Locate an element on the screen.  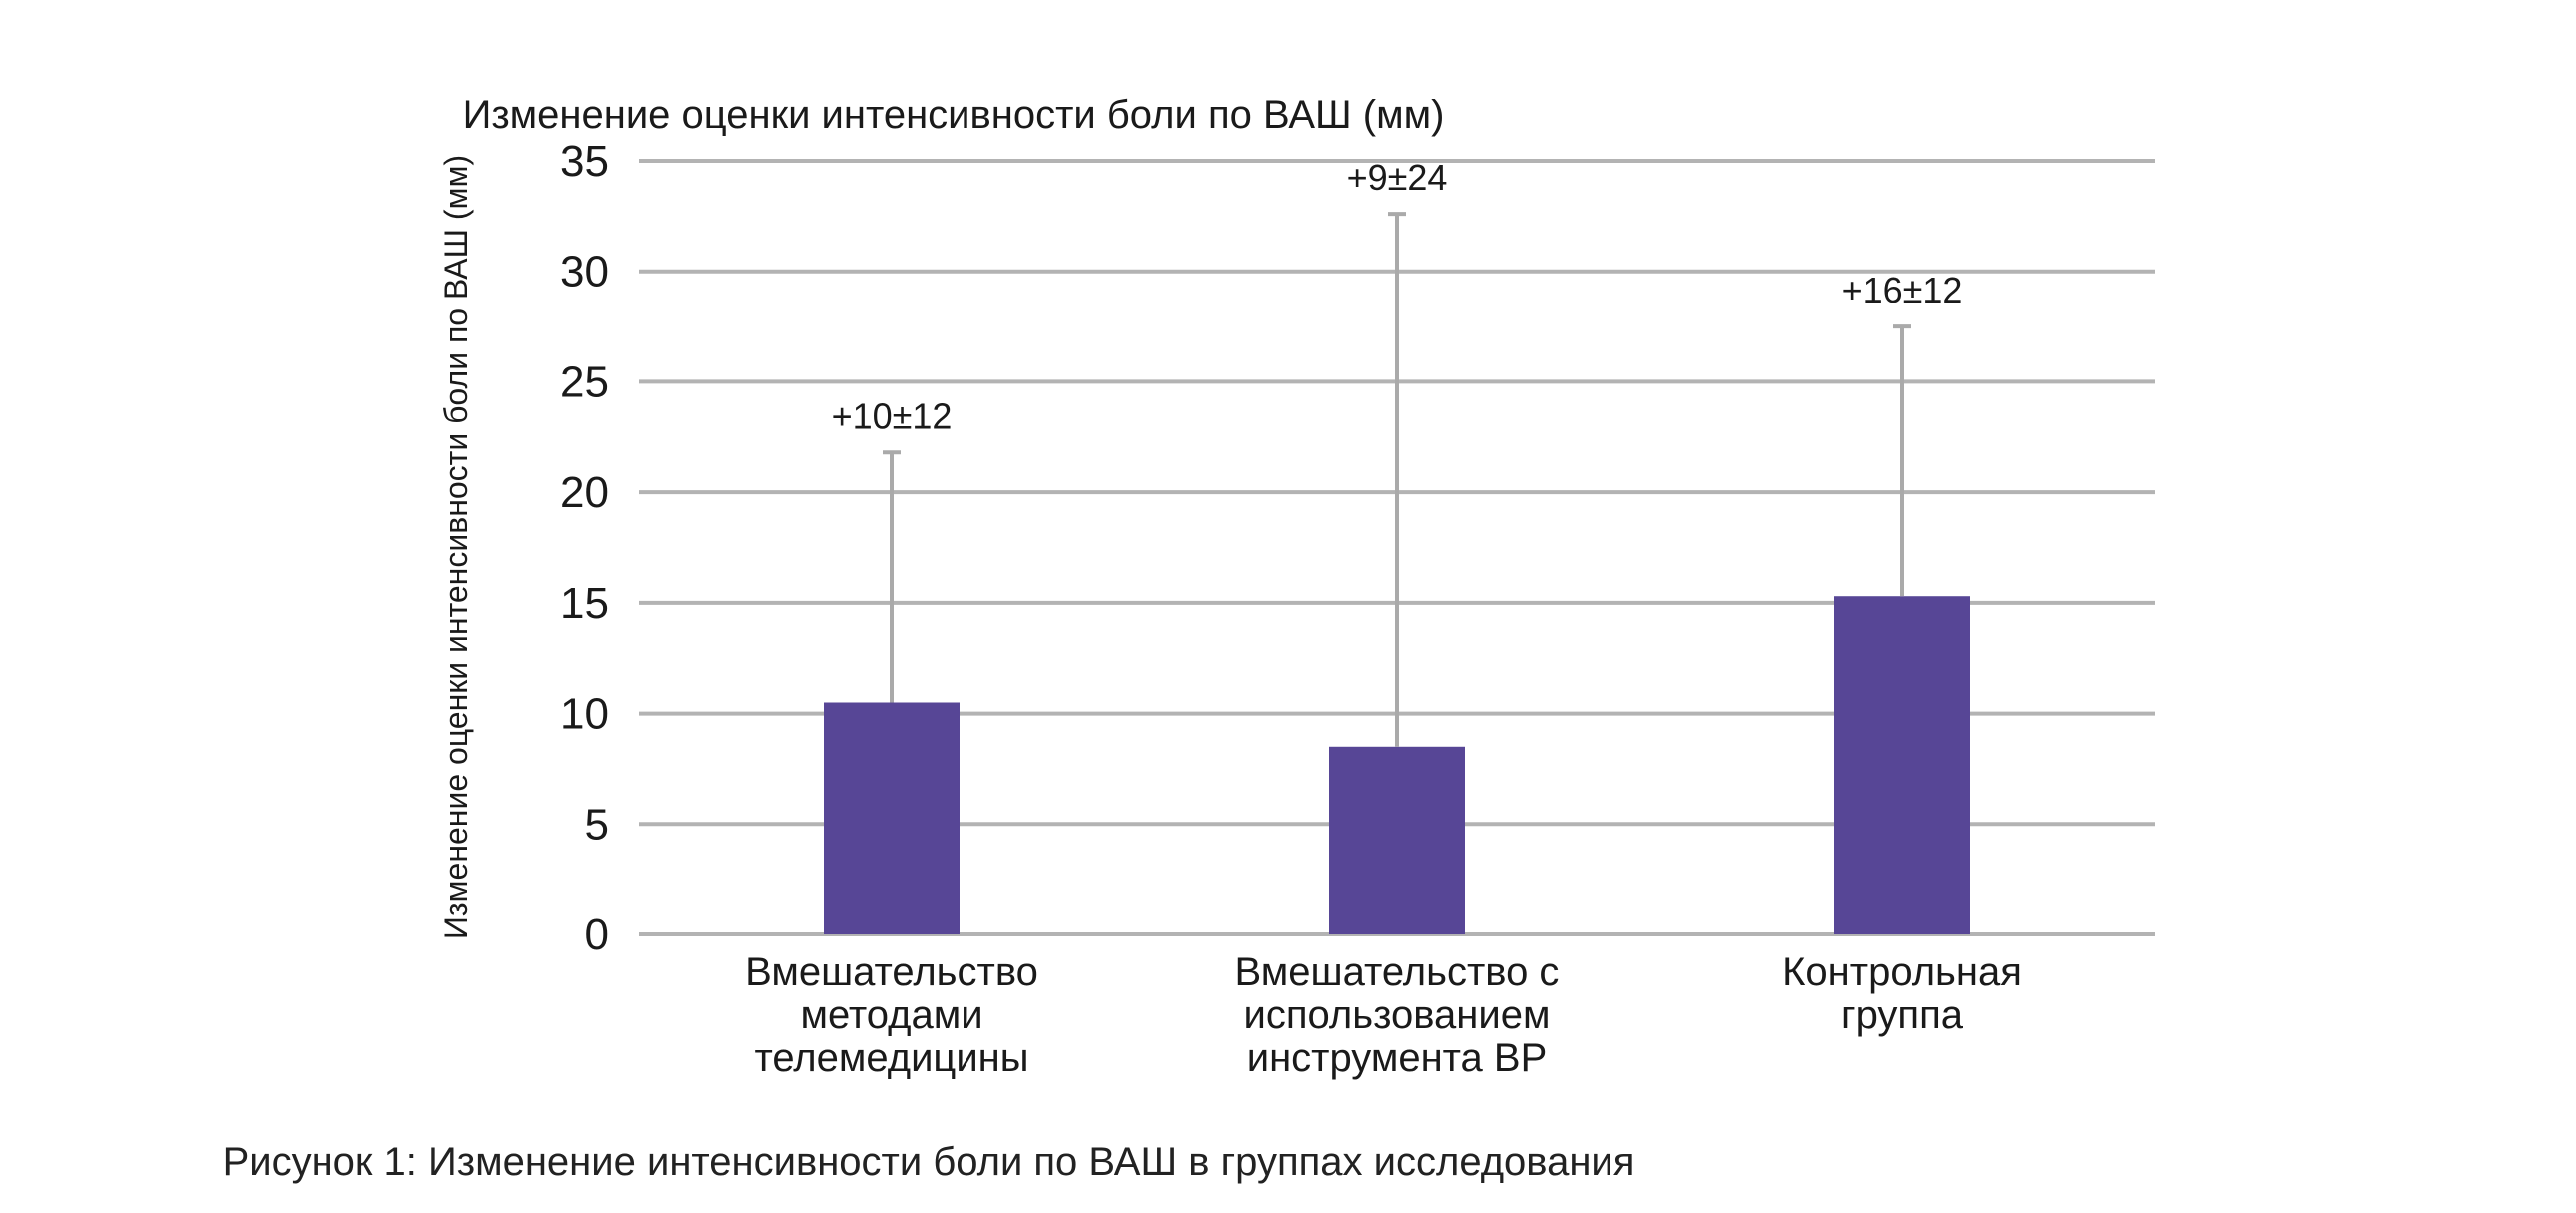
y-tick-label: 5 is located at coordinates (597, 824).